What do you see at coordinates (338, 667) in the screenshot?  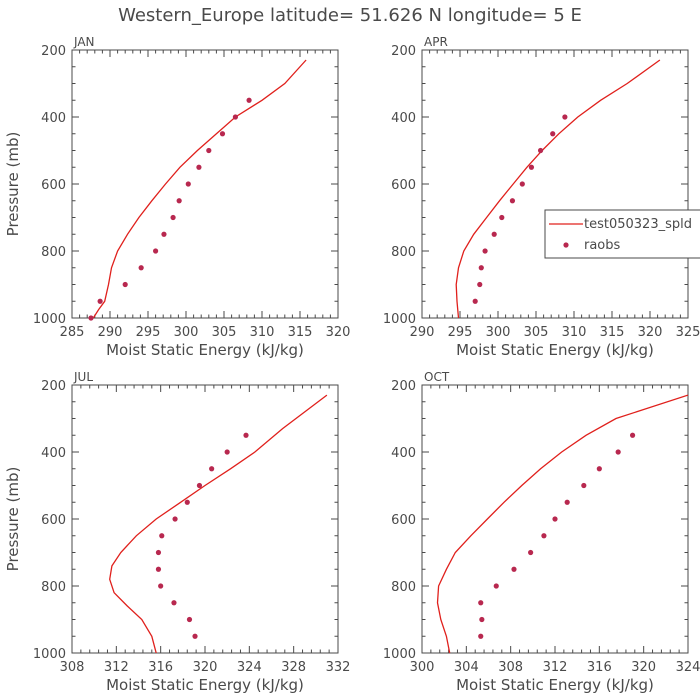 I see `x-tick-label: 332` at bounding box center [338, 667].